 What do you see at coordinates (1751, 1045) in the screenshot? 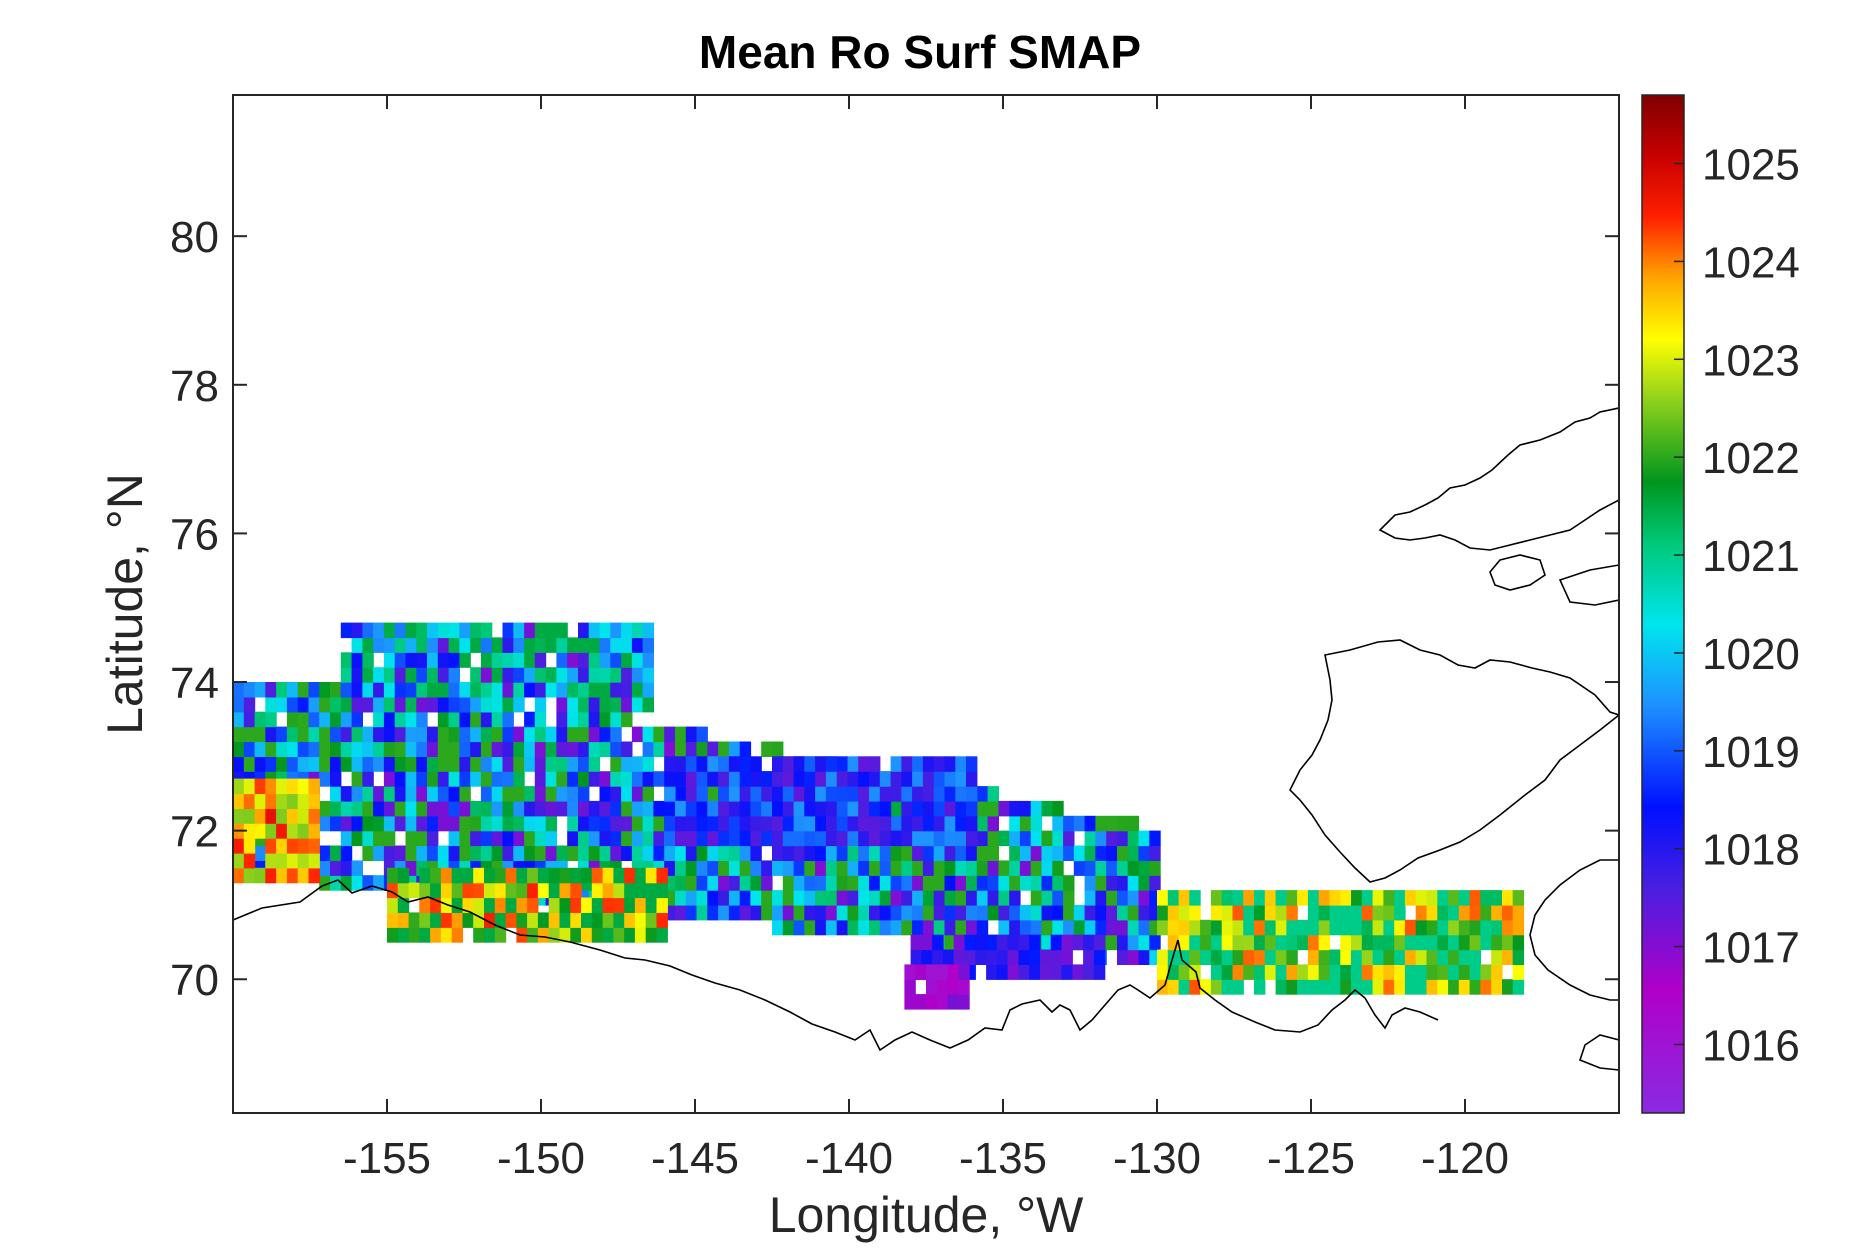
I see `colorbar-tick-label: 1016` at bounding box center [1751, 1045].